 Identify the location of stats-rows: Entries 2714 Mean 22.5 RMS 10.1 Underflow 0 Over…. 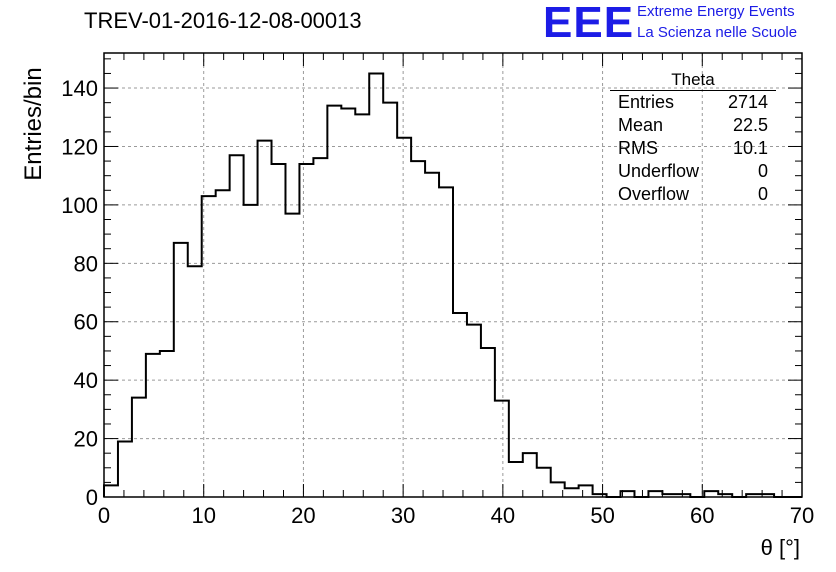
(693, 148).